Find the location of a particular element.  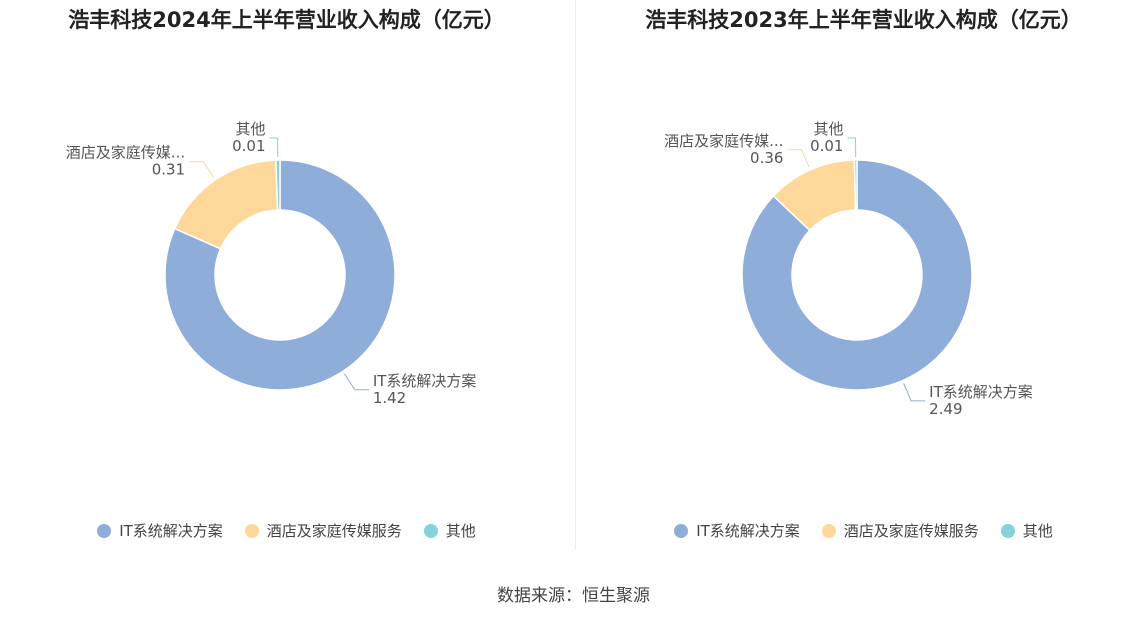

value-label: 2.49 is located at coordinates (945, 409).